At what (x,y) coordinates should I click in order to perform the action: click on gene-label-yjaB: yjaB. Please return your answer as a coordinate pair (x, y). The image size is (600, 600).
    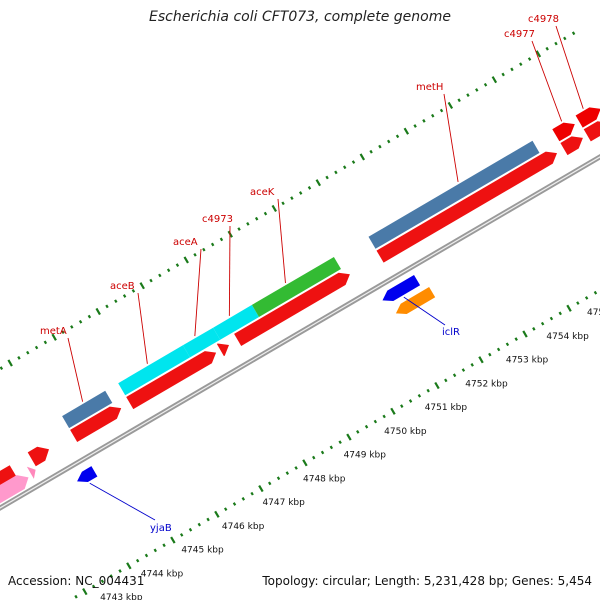
    Looking at the image, I should click on (161, 528).